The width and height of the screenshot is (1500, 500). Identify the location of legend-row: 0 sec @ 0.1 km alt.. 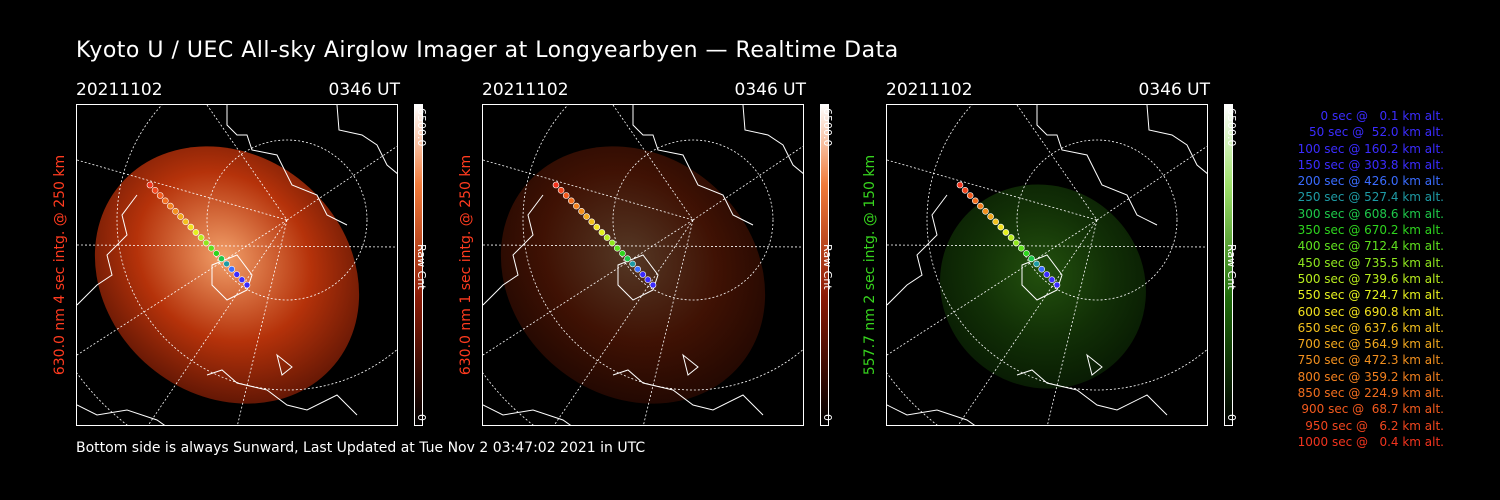
(1382, 116).